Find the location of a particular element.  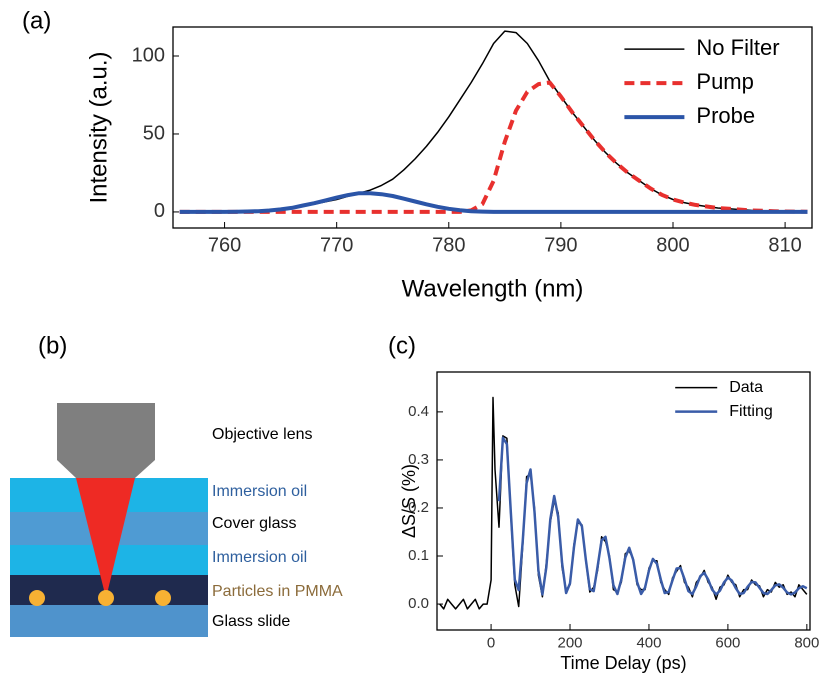

legend-label: Probe is located at coordinates (725, 115).